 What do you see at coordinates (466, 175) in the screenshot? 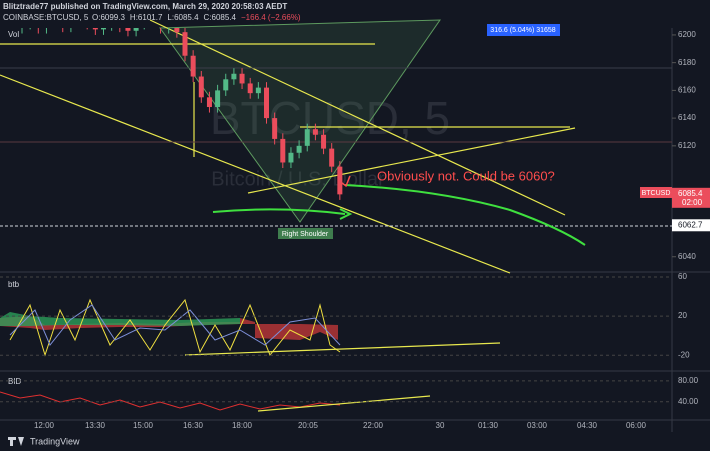
I see `annotation: Obviously not. Could be 6060?` at bounding box center [466, 175].